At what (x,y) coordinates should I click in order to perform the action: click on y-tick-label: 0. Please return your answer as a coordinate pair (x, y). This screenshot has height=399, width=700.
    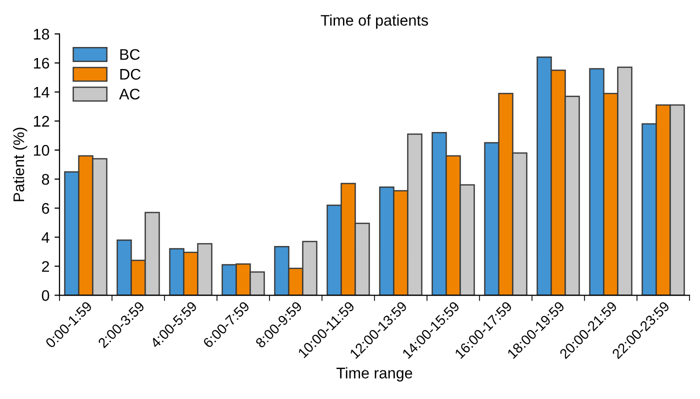
    Looking at the image, I should click on (46, 295).